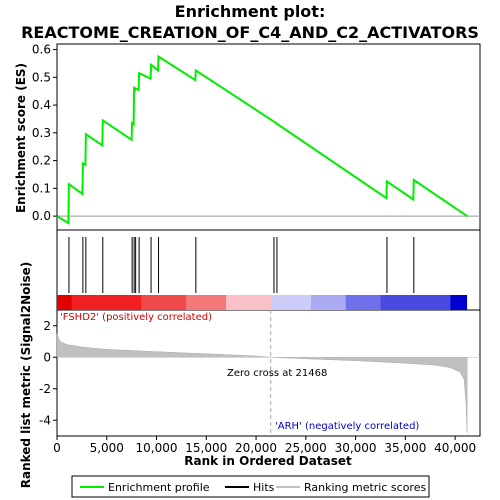 This screenshot has height=500, width=500. What do you see at coordinates (48, 373) in the screenshot?
I see `metric-y-ticks: -4 -2 0 2` at bounding box center [48, 373].